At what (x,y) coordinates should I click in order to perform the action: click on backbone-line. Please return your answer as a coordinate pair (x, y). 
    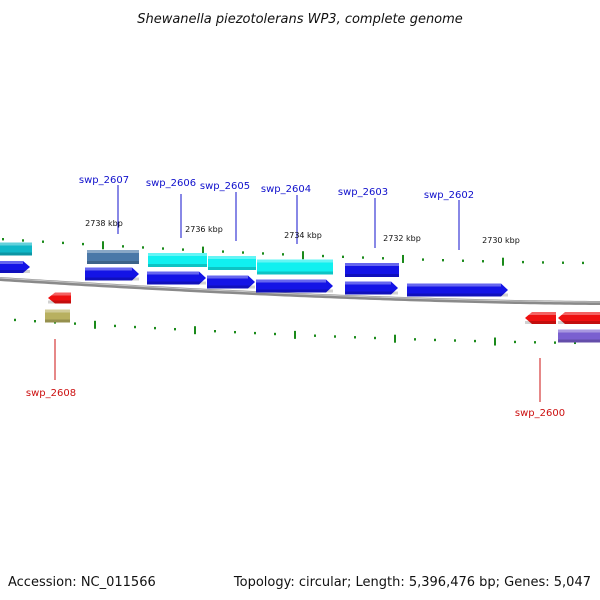
    Looking at the image, I should click on (300, 291).